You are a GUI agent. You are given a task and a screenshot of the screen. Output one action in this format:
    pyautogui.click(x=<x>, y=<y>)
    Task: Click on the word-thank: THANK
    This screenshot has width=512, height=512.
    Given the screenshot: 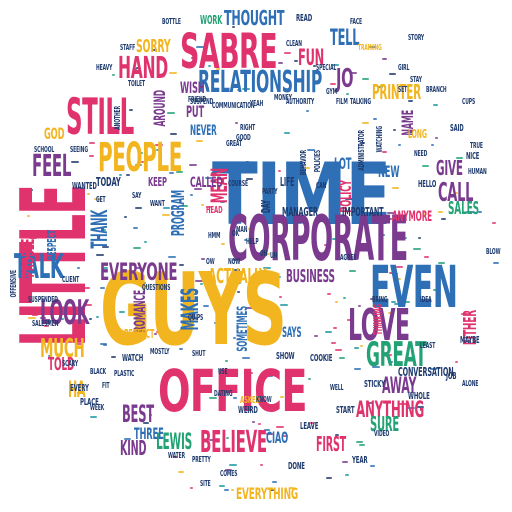 What is the action you would take?
    pyautogui.click(x=100, y=229)
    